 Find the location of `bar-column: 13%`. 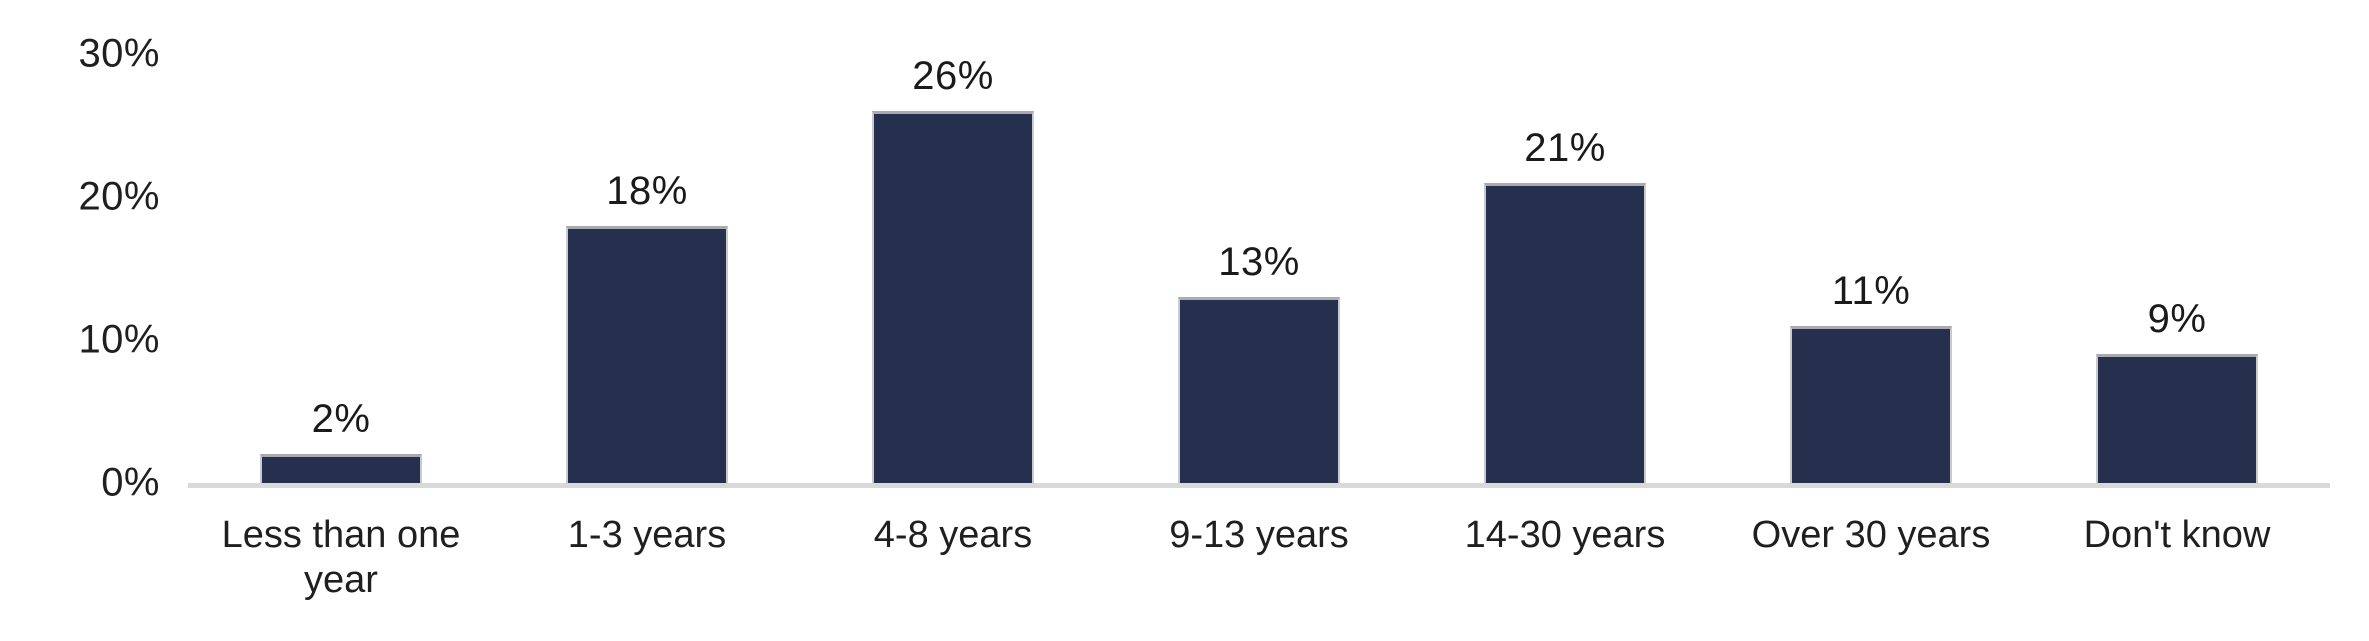

bar-column: 13% is located at coordinates (1259, 268).